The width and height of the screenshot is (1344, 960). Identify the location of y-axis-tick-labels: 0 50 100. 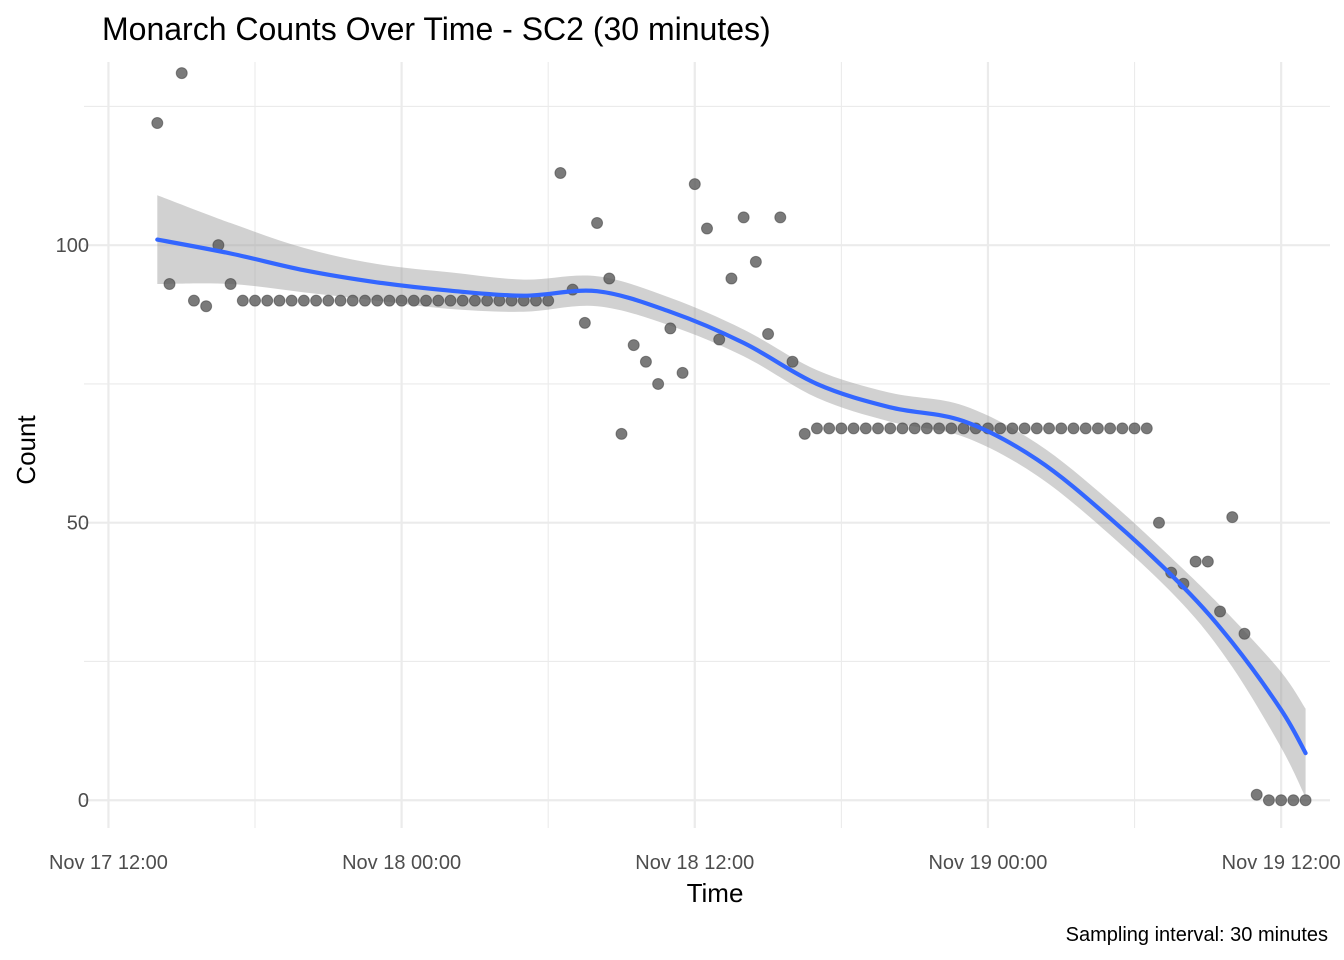
(72, 523).